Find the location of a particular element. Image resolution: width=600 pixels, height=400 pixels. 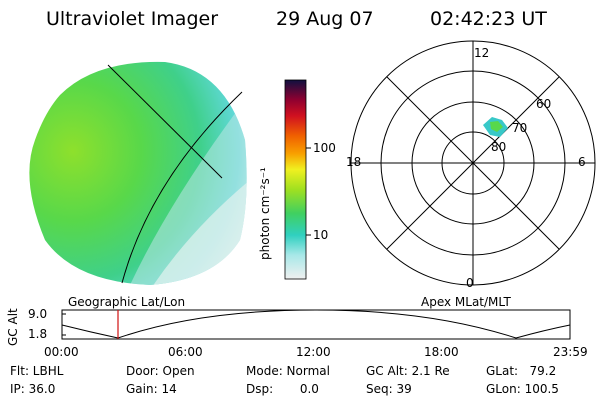

colorbar is located at coordinates (297, 179).